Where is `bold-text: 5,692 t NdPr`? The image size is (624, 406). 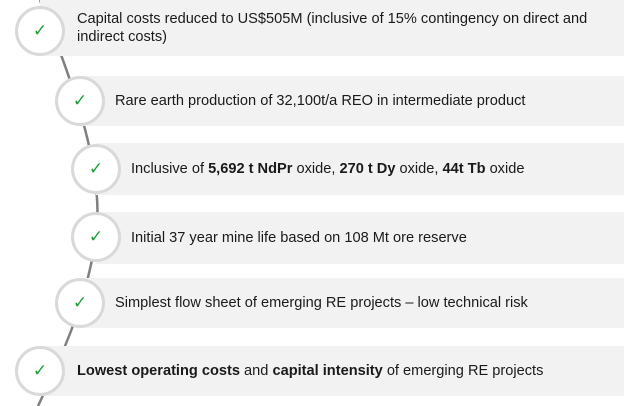 bold-text: 5,692 t NdPr is located at coordinates (250, 169).